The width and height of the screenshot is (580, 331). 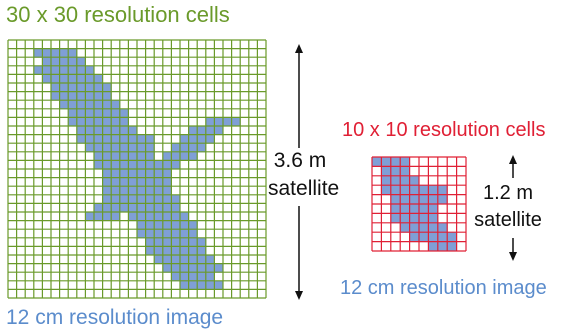 I want to click on right-dimension-unit: satellite, so click(x=508, y=220).